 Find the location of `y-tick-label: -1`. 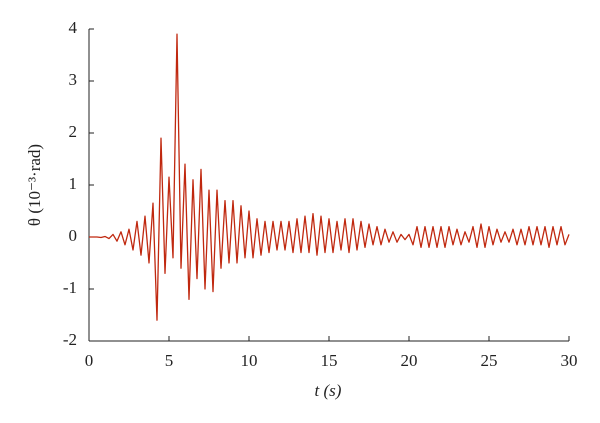

y-tick-label: -1 is located at coordinates (70, 287).